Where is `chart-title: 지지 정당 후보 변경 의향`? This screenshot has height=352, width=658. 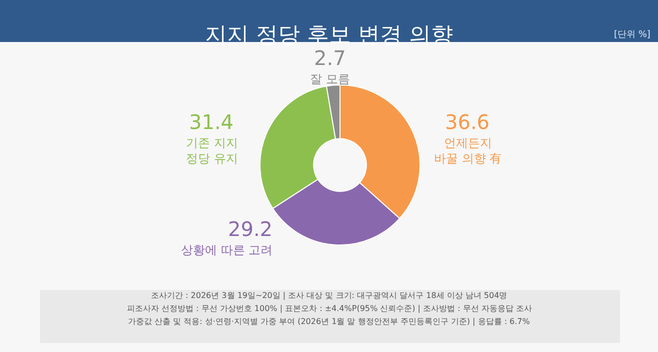 chart-title: 지지 정당 후보 변경 의향 is located at coordinates (329, 35).